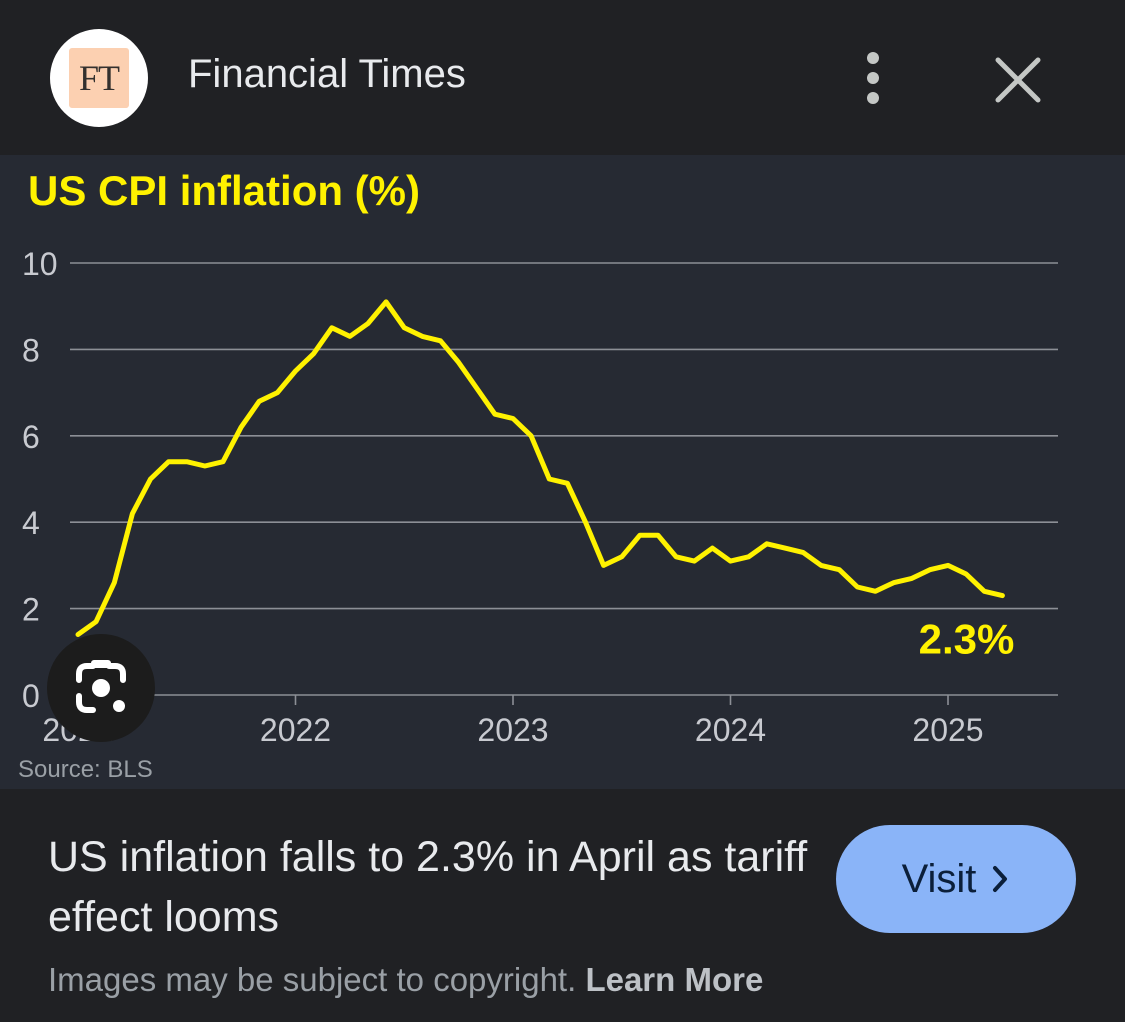 This screenshot has height=1022, width=1125. I want to click on x-tick-label: 2025, so click(947, 730).